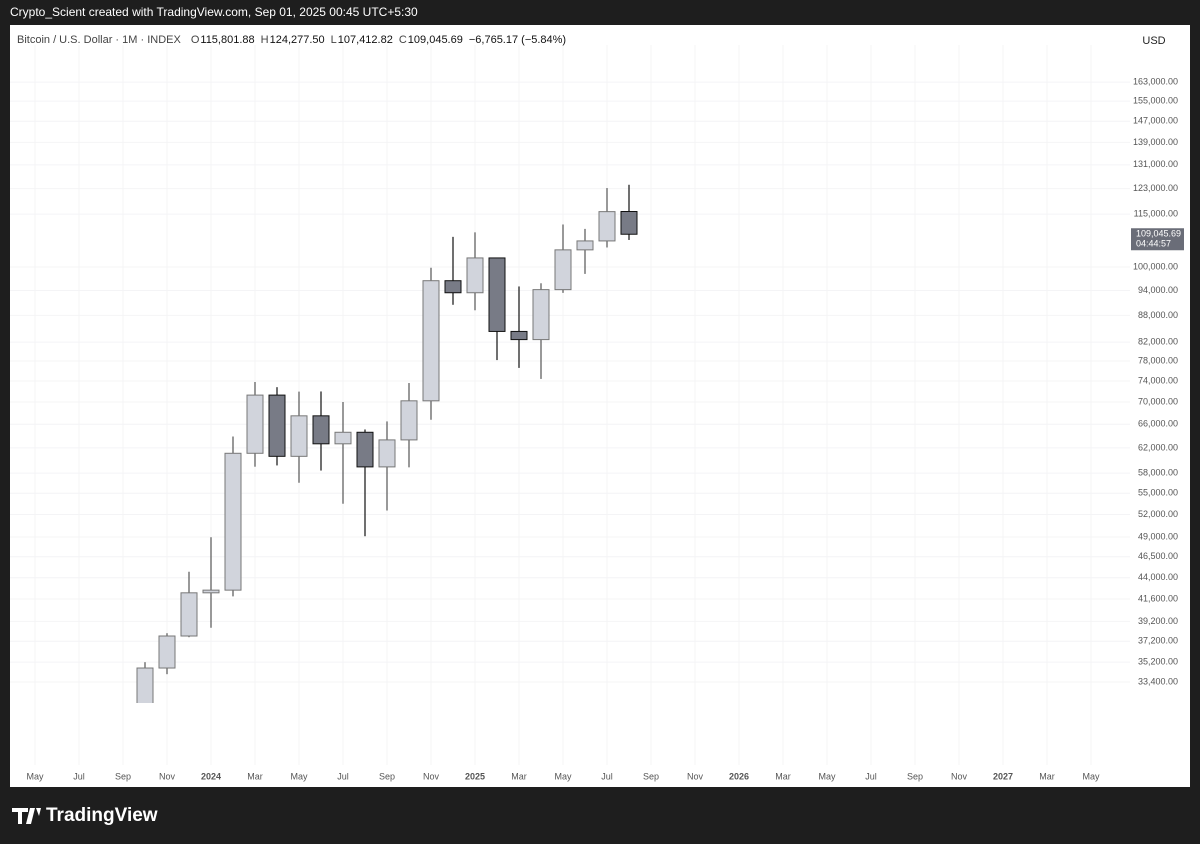 This screenshot has height=844, width=1200. Describe the element at coordinates (435, 40) in the screenshot. I see `legend-value: 109,045.69` at that location.